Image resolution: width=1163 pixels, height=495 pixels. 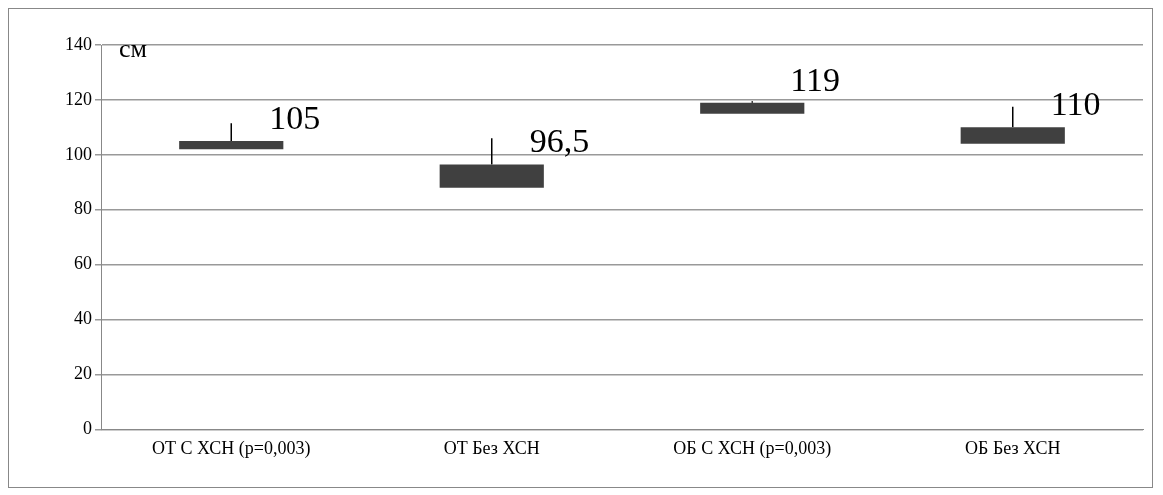 I want to click on candlestick, so click(x=752, y=108).